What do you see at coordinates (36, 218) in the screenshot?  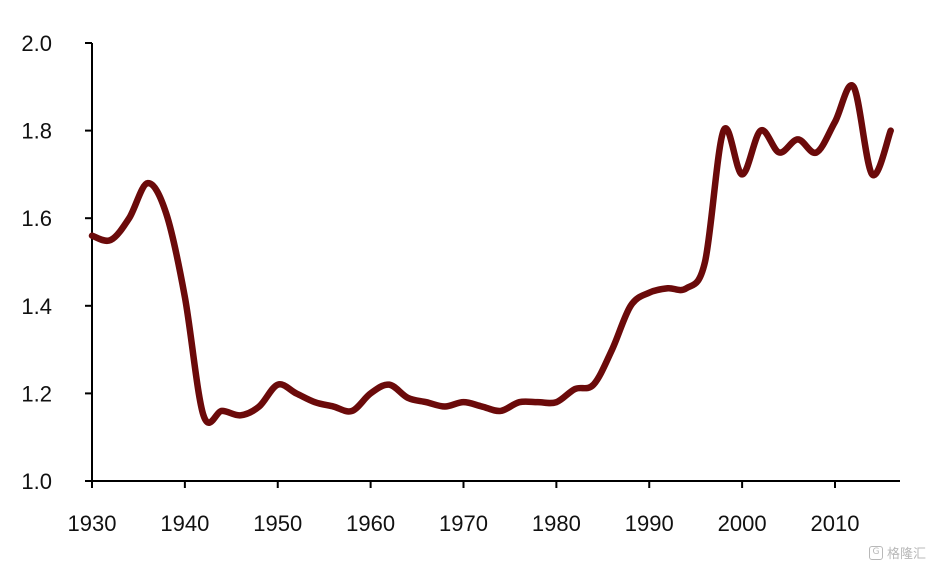 I see `y-tick-label: 1.6` at bounding box center [36, 218].